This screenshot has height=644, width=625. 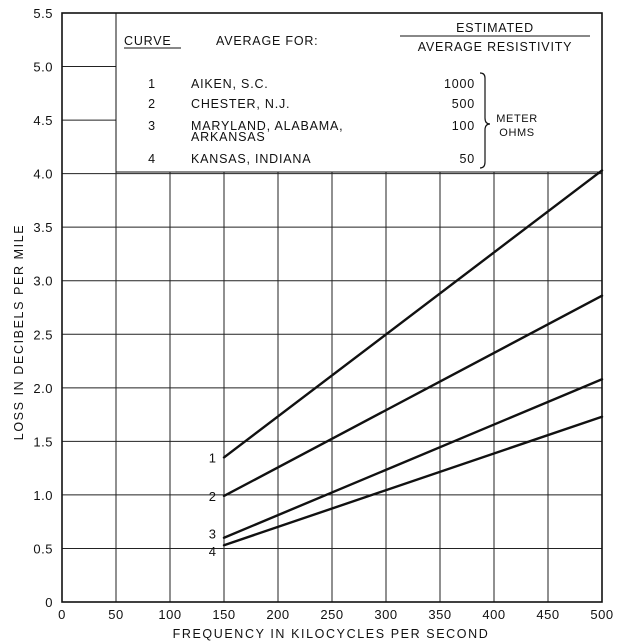 What do you see at coordinates (212, 551) in the screenshot?
I see `curve-label-4: 4` at bounding box center [212, 551].